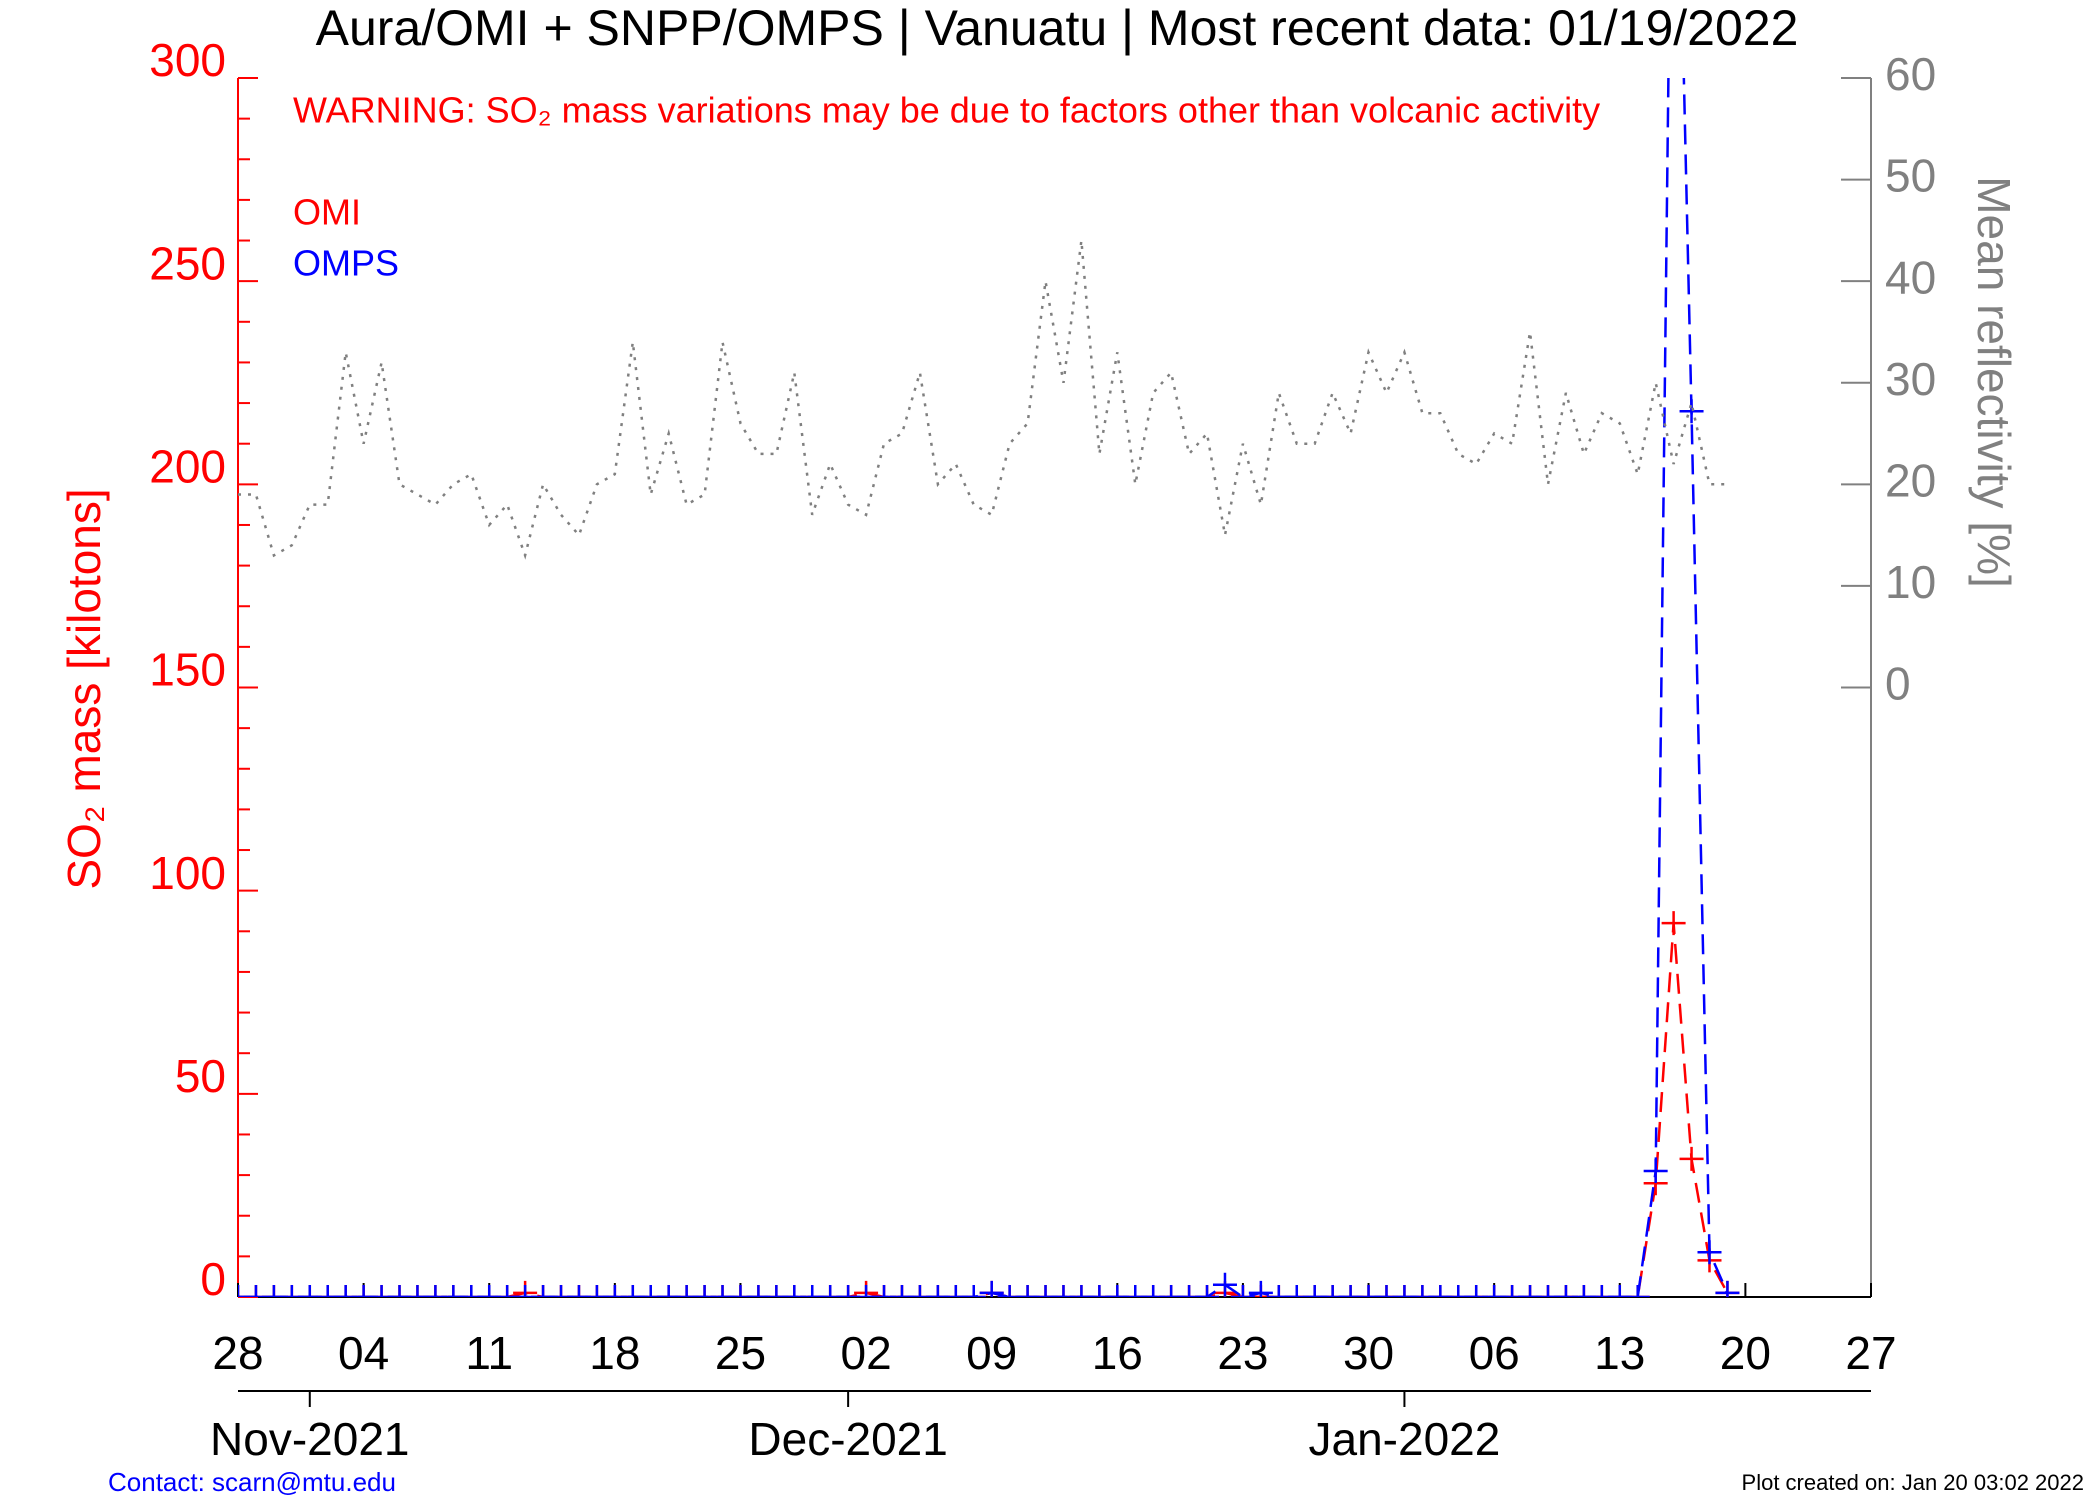 The height and width of the screenshot is (1500, 2100). What do you see at coordinates (1910, 277) in the screenshot?
I see `y2-tick-label: 40` at bounding box center [1910, 277].